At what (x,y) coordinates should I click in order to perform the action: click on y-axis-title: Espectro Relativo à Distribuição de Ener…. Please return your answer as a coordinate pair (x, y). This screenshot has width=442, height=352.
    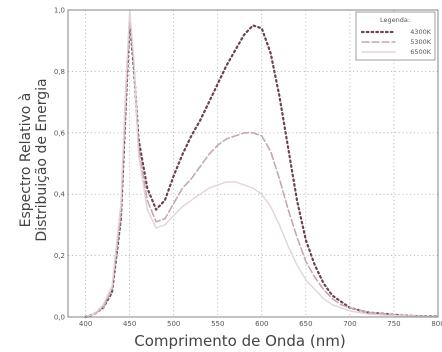
    Looking at the image, I should click on (34, 159).